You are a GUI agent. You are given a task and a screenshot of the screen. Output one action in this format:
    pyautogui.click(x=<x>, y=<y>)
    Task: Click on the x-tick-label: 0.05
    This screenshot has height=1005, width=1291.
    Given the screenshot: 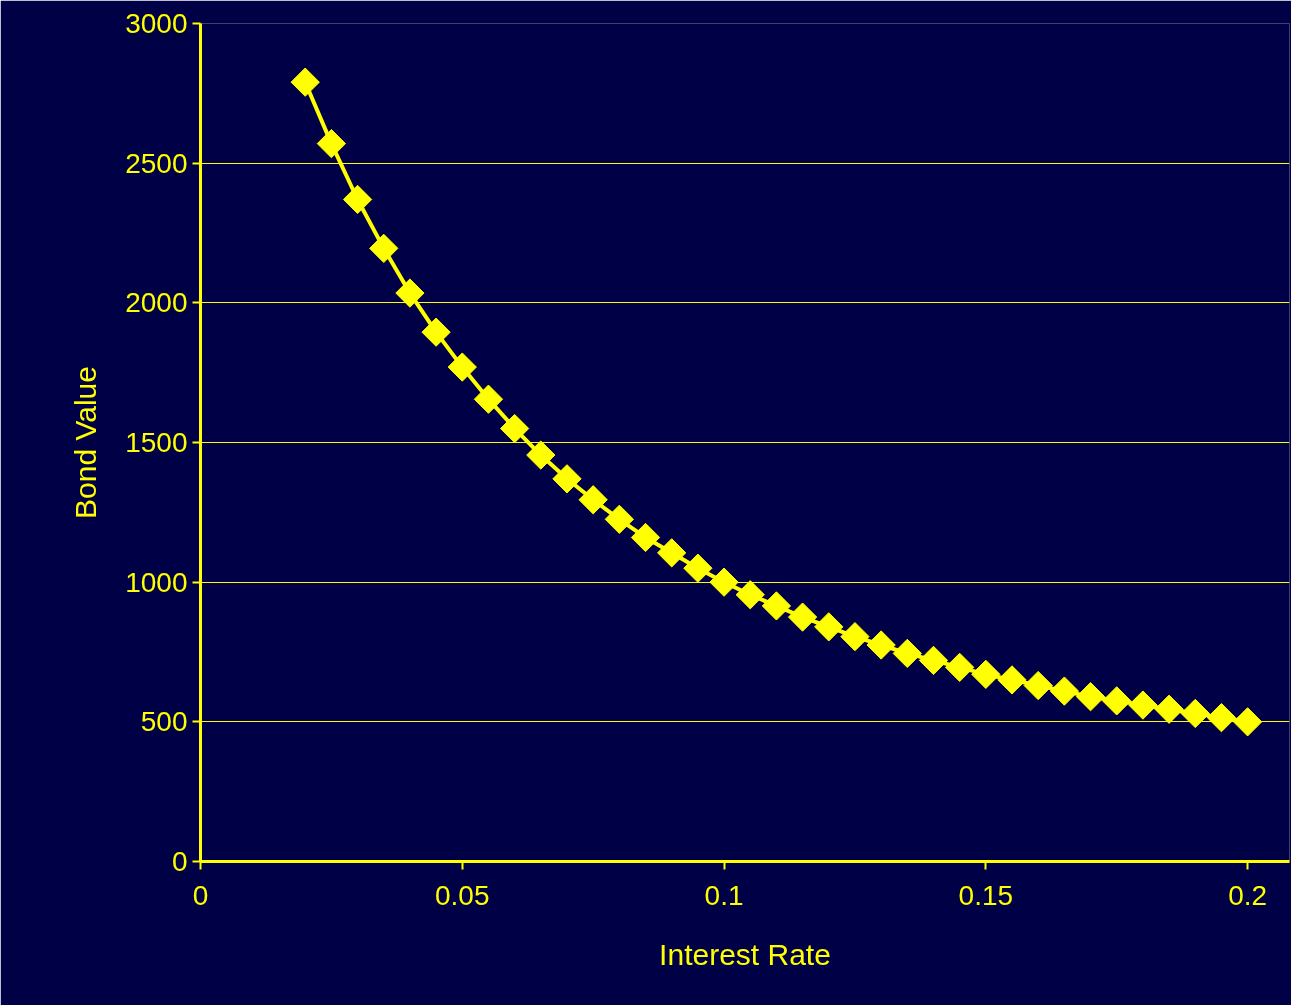 What is the action you would take?
    pyautogui.click(x=462, y=895)
    